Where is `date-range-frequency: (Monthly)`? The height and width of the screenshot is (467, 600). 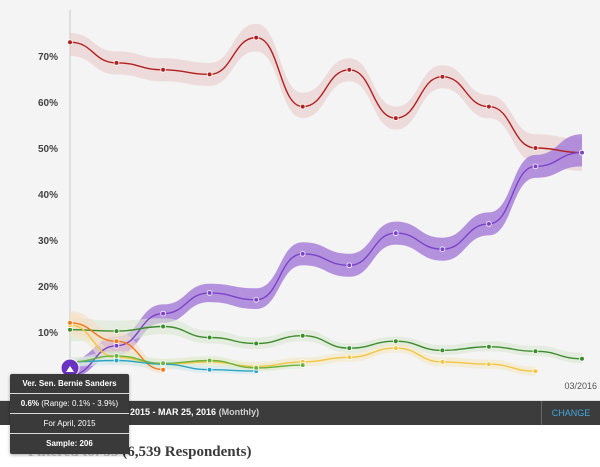 date-range-frequency: (Monthly) is located at coordinates (239, 412).